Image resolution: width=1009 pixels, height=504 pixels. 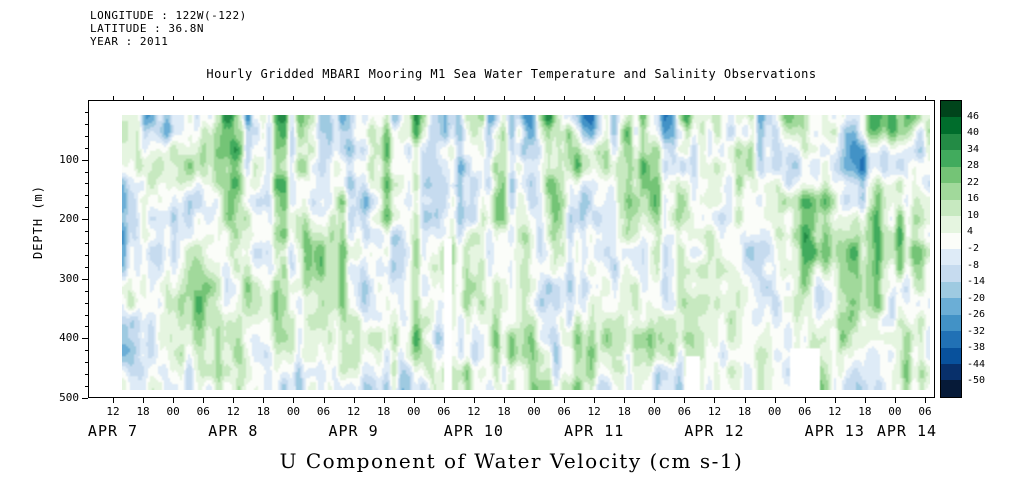 I want to click on colorbar, so click(x=951, y=249).